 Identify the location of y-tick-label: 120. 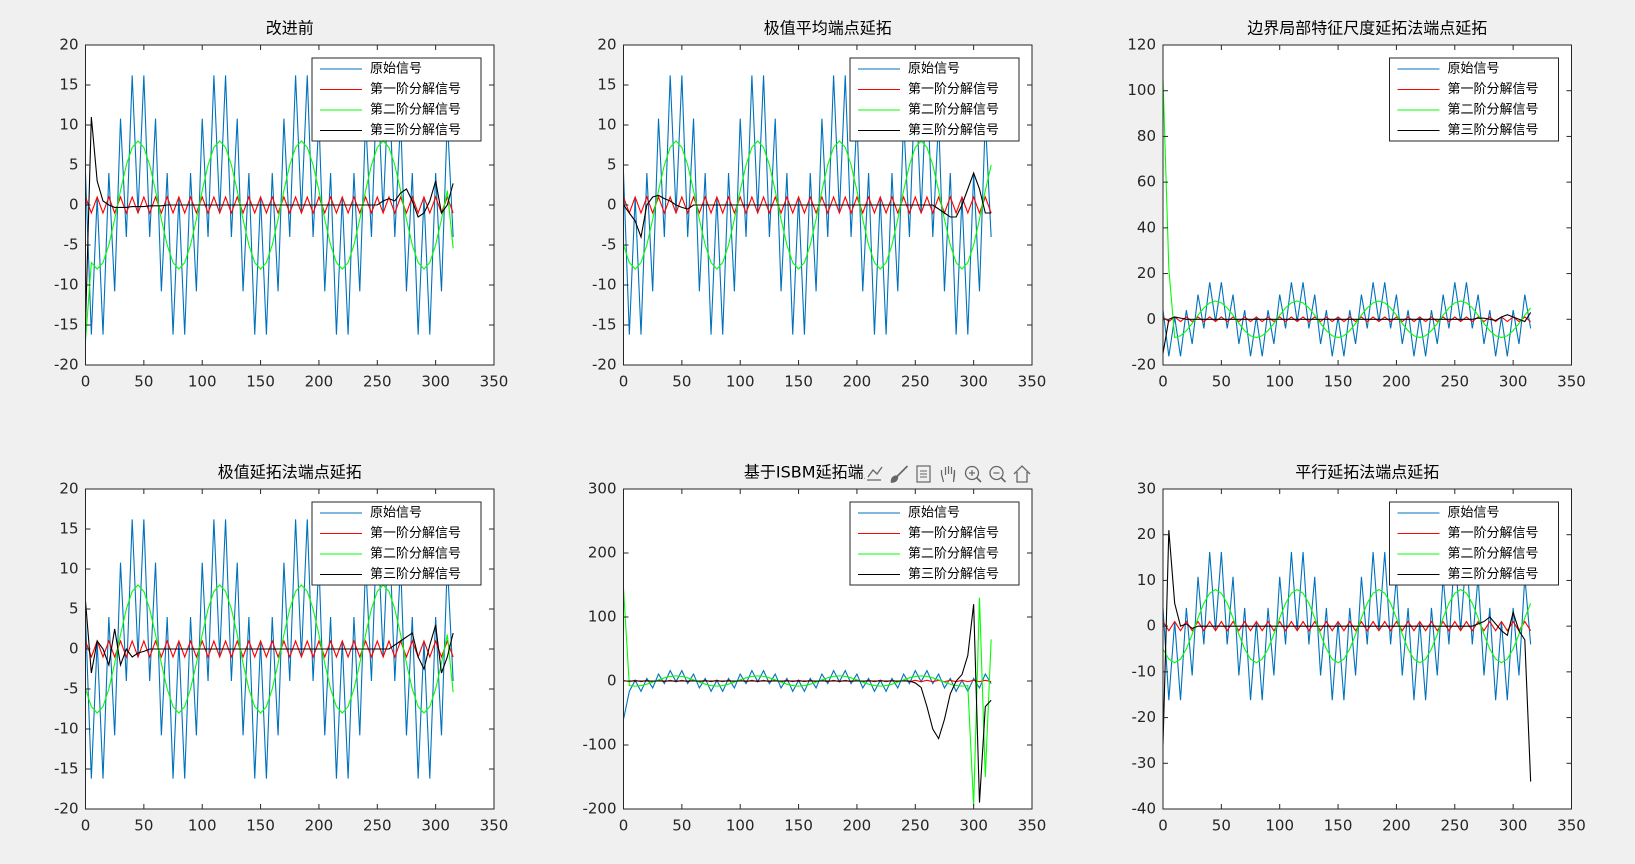
(1141, 45).